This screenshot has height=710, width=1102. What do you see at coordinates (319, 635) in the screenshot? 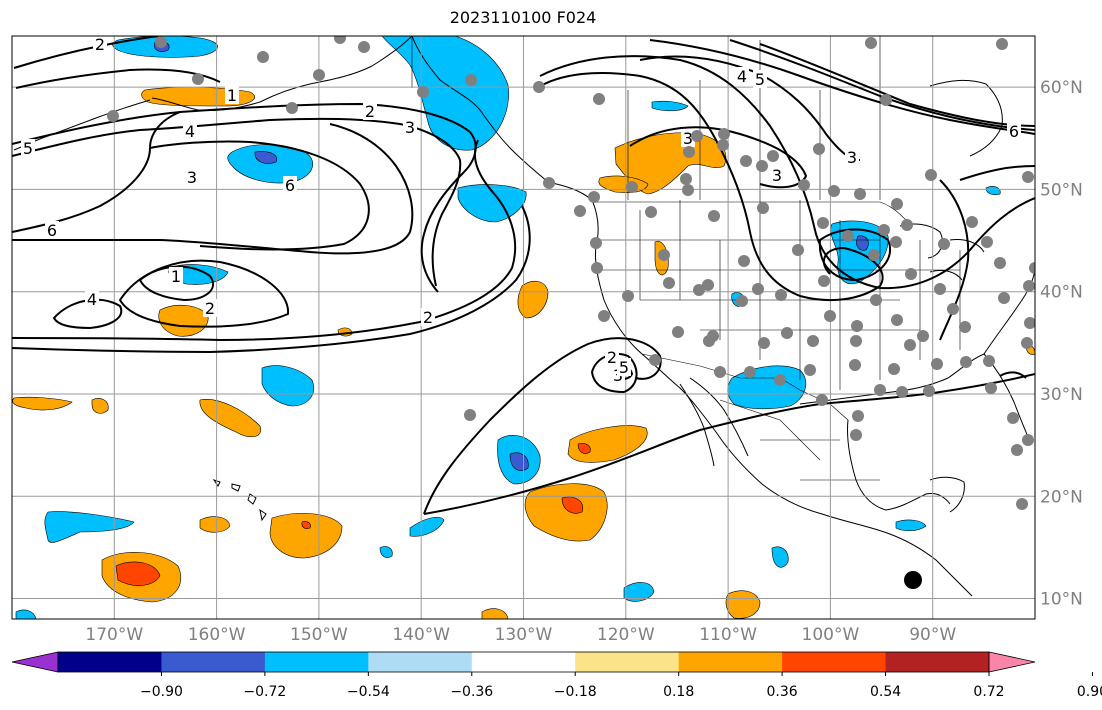
I see `longitude-label: 150°W` at bounding box center [319, 635].